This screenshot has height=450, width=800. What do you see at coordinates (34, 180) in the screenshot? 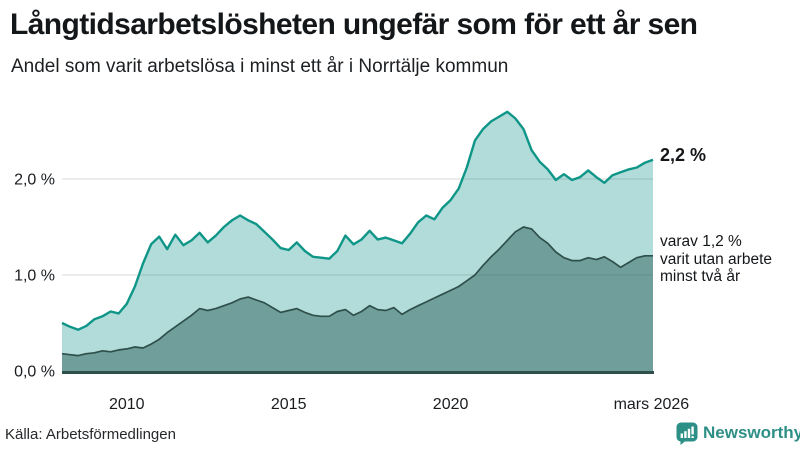
I see `y-tick-label: 2,0 %` at bounding box center [34, 180].